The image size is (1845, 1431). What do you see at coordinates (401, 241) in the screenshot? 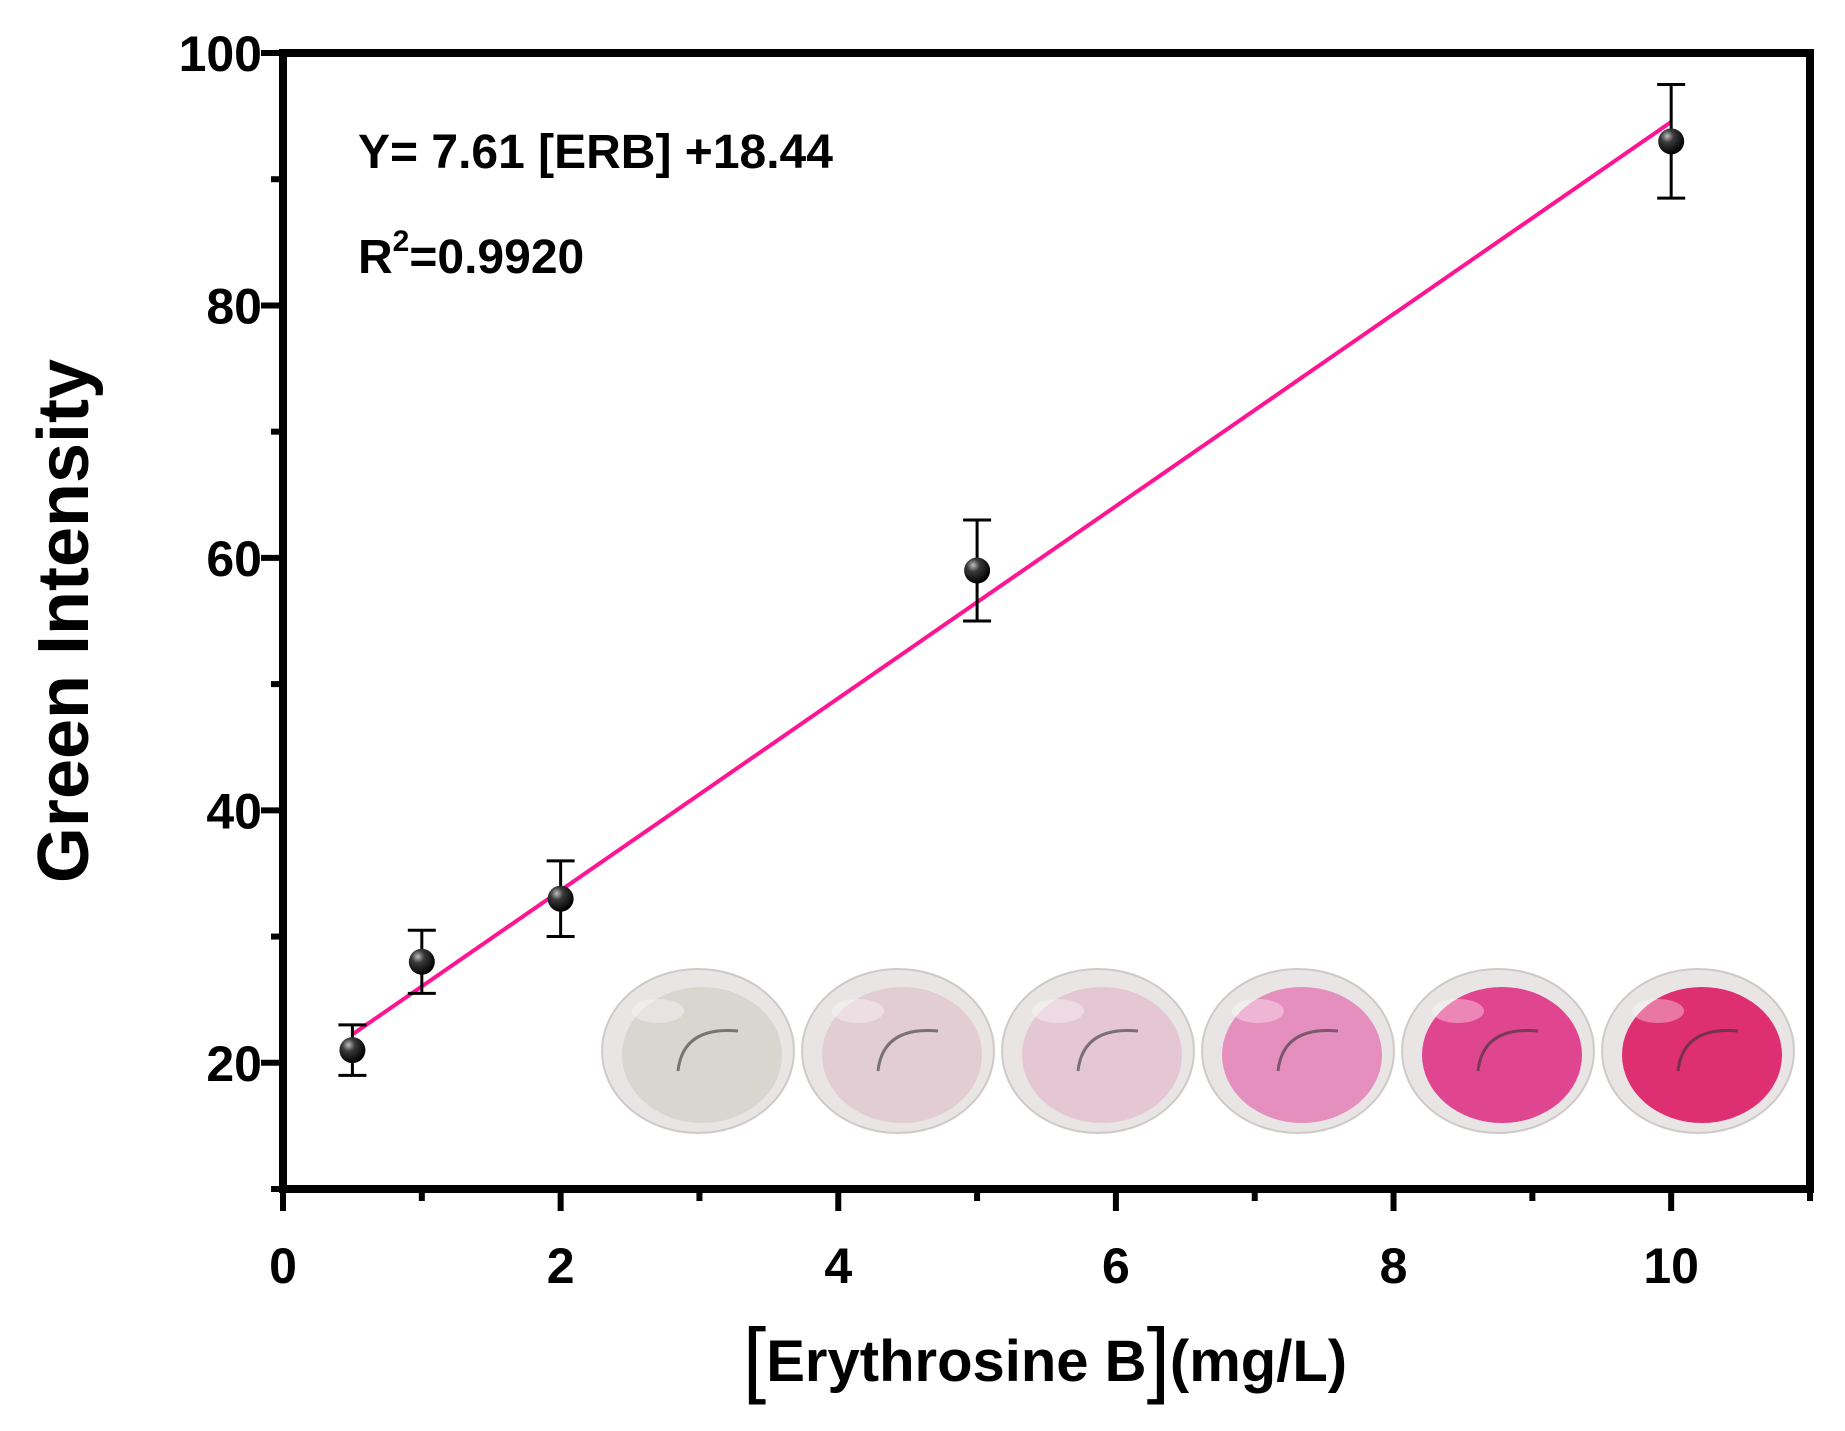
I see `r2-superscript: 2` at bounding box center [401, 241].